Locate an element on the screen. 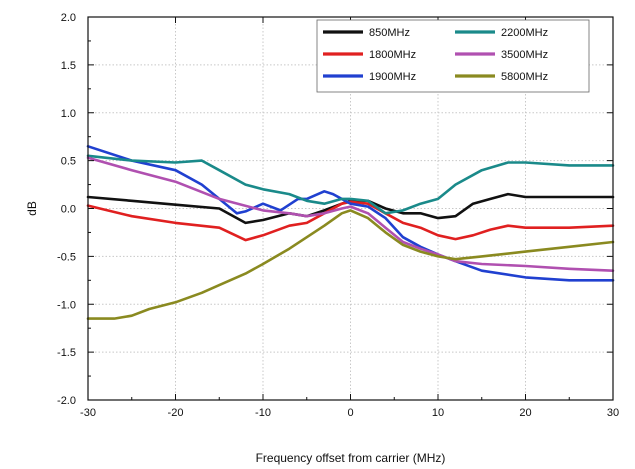  legend-label: 1900MHz is located at coordinates (392, 77).